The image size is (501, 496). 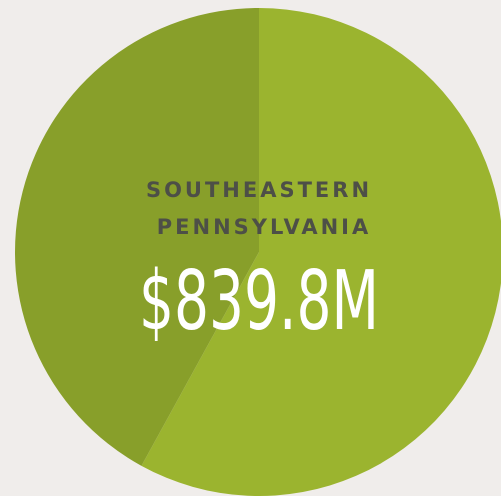 What do you see at coordinates (259, 301) in the screenshot?
I see `annotation: $839.8M` at bounding box center [259, 301].